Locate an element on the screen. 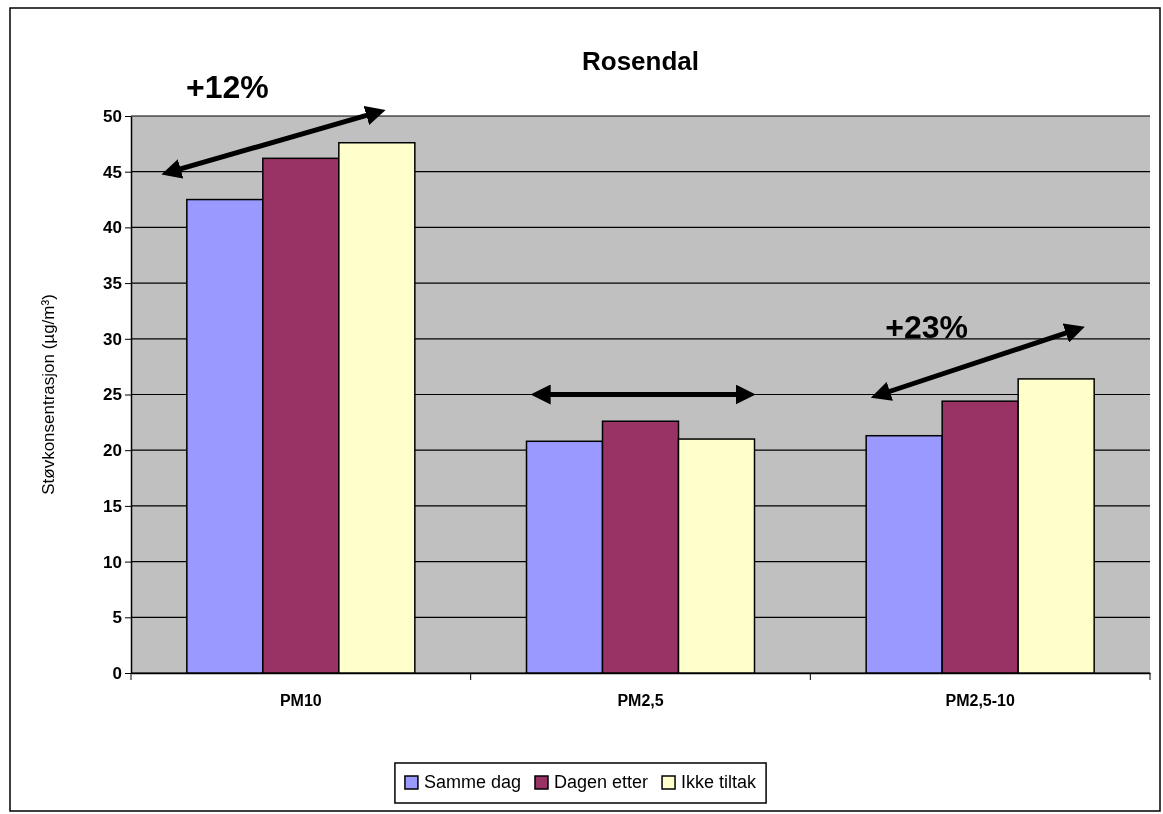 This screenshot has height=814, width=1163. x-tick-label: PM2,5 is located at coordinates (640, 701).